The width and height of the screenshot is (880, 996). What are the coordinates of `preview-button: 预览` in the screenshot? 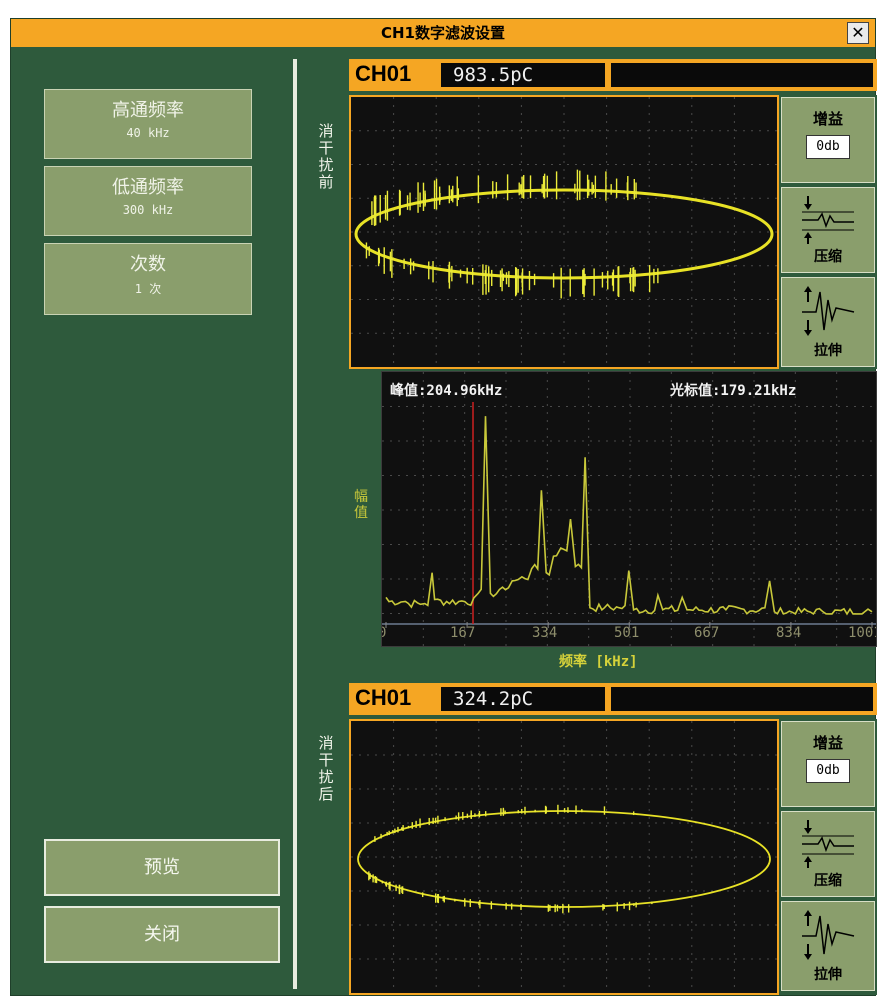 It's located at (162, 867).